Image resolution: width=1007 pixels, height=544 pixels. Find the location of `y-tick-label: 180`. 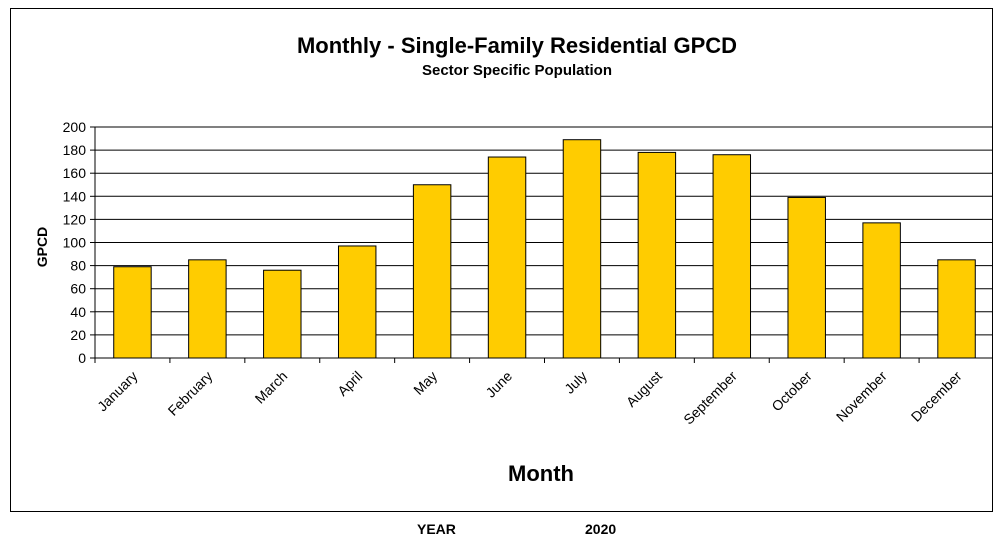

y-tick-label: 180 is located at coordinates (75, 150).